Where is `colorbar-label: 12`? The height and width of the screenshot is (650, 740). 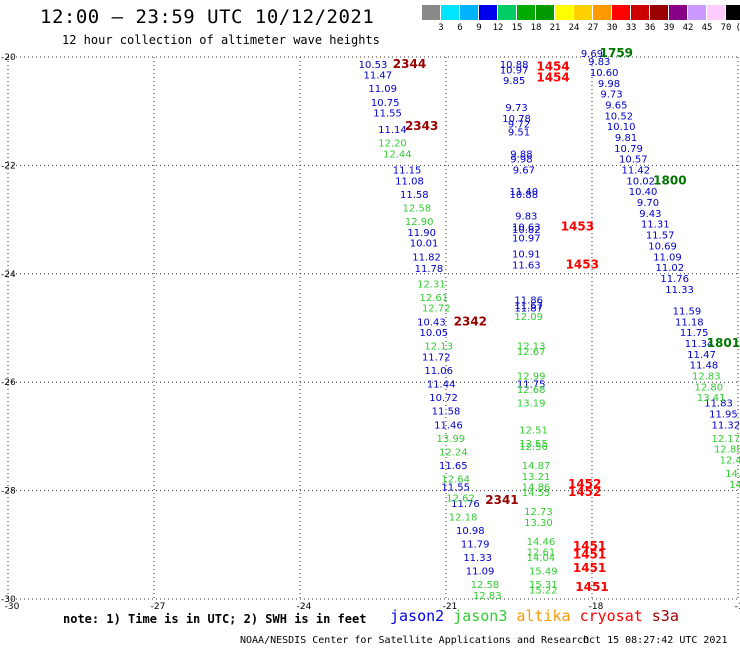
colorbar-label: 12 is located at coordinates (498, 28).